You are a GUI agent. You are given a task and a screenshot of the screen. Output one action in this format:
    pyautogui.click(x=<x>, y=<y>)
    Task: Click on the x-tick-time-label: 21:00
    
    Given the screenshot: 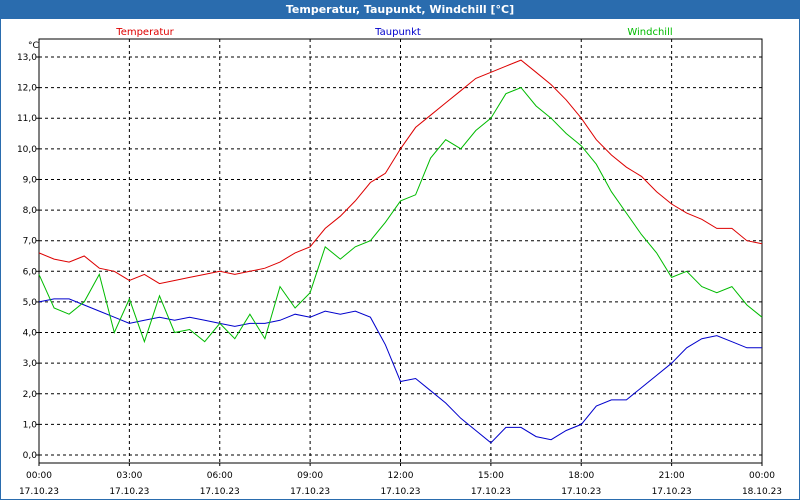 What is the action you would take?
    pyautogui.click(x=672, y=476)
    